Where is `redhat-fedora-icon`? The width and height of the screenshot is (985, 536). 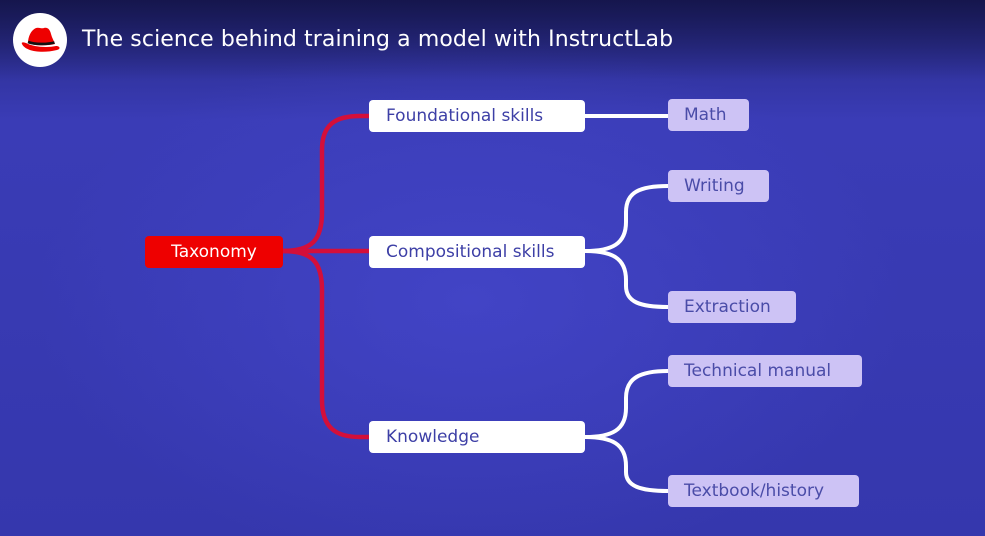
redhat-fedora-icon is located at coordinates (40, 39).